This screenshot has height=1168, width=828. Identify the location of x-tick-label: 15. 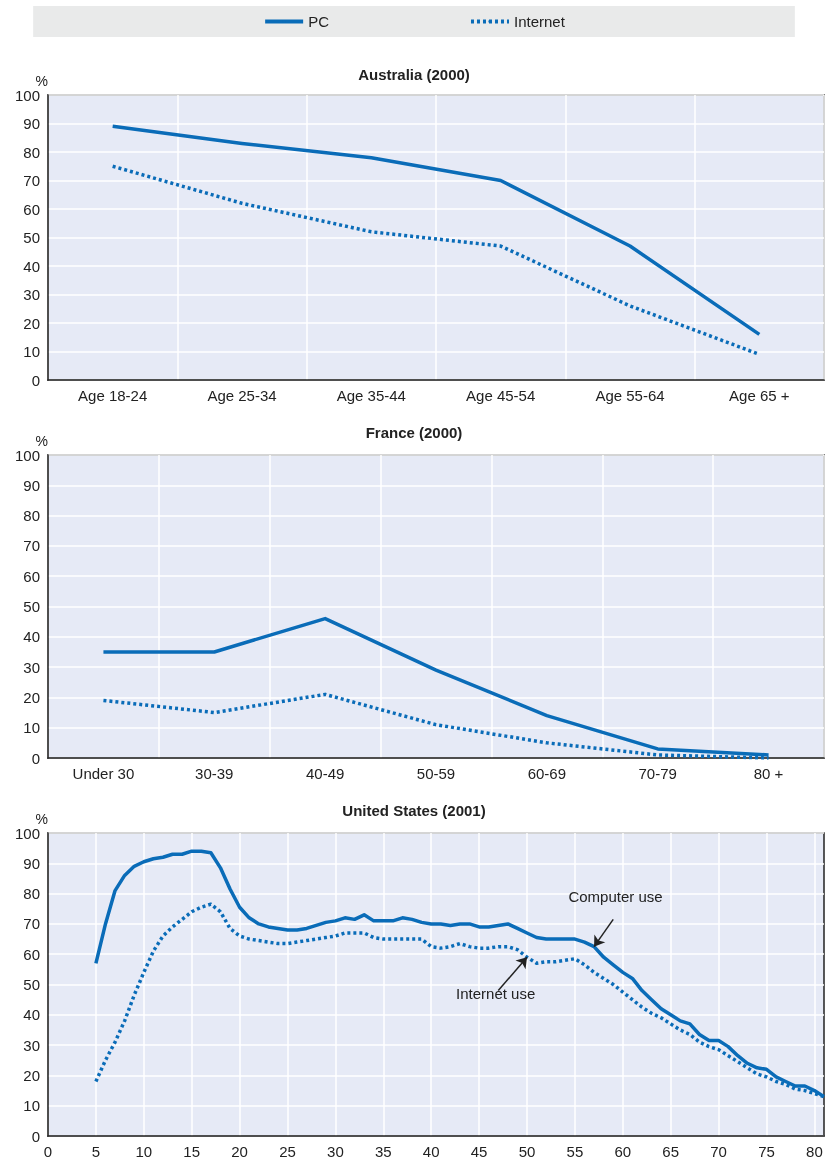
(192, 1151).